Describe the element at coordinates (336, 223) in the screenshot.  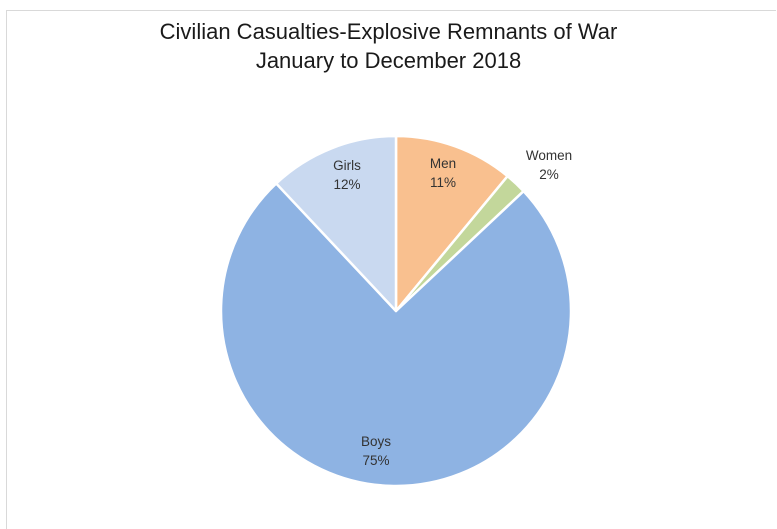
I see `pie-slice-girls` at that location.